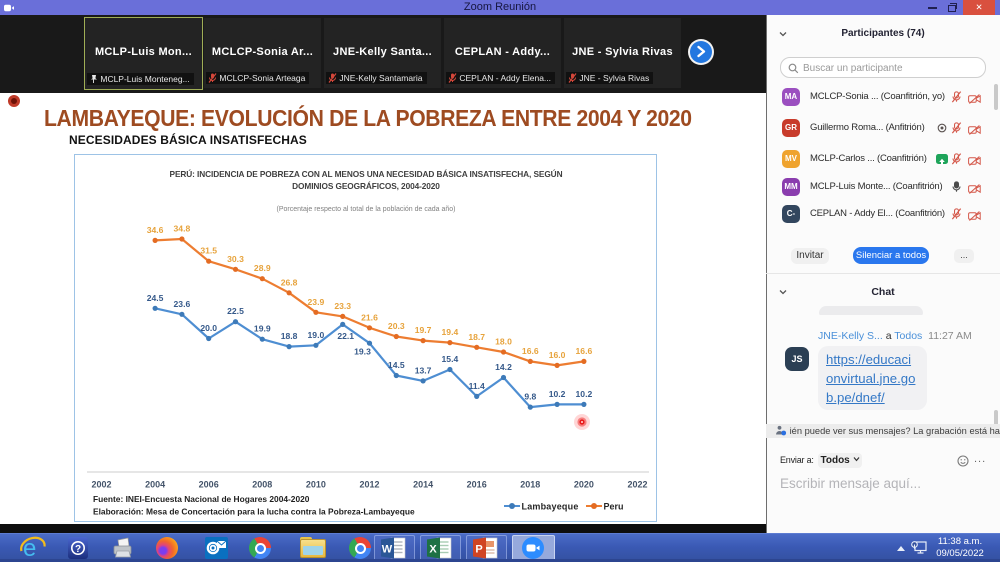 Image resolution: width=1000 pixels, height=562 pixels. What do you see at coordinates (477, 386) in the screenshot?
I see `svg-text: 11.4` at bounding box center [477, 386].